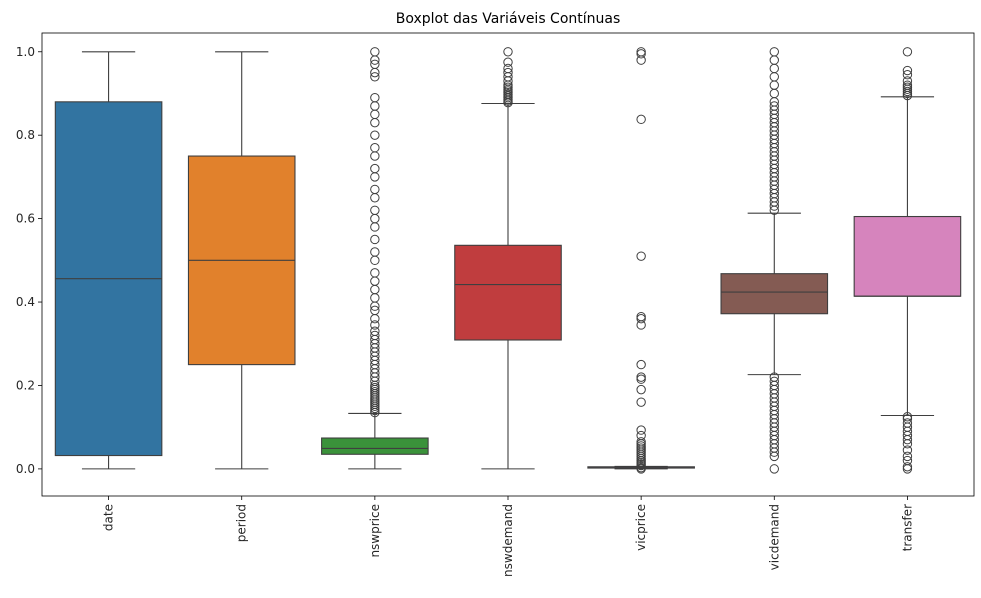  I want to click on x-tick-label: vicdemand, so click(774, 537).